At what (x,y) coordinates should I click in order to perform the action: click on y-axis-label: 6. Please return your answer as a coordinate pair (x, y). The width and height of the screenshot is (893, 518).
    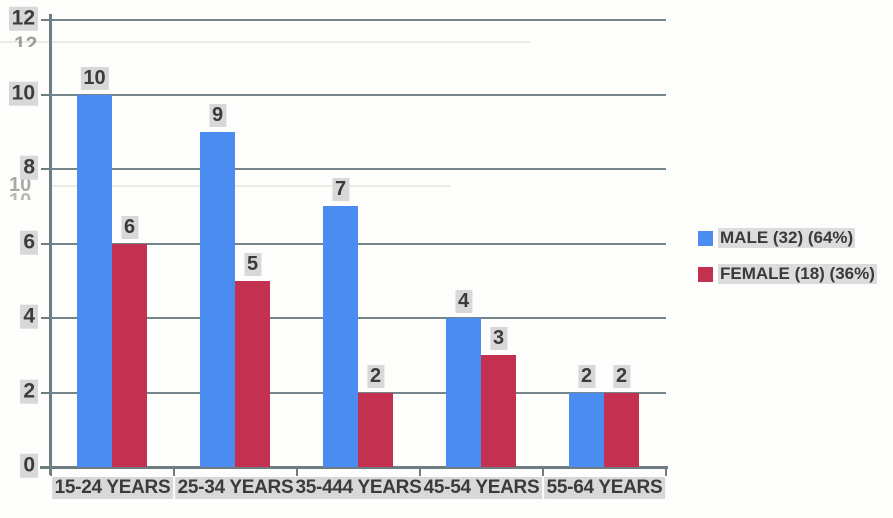
    Looking at the image, I should click on (19, 242).